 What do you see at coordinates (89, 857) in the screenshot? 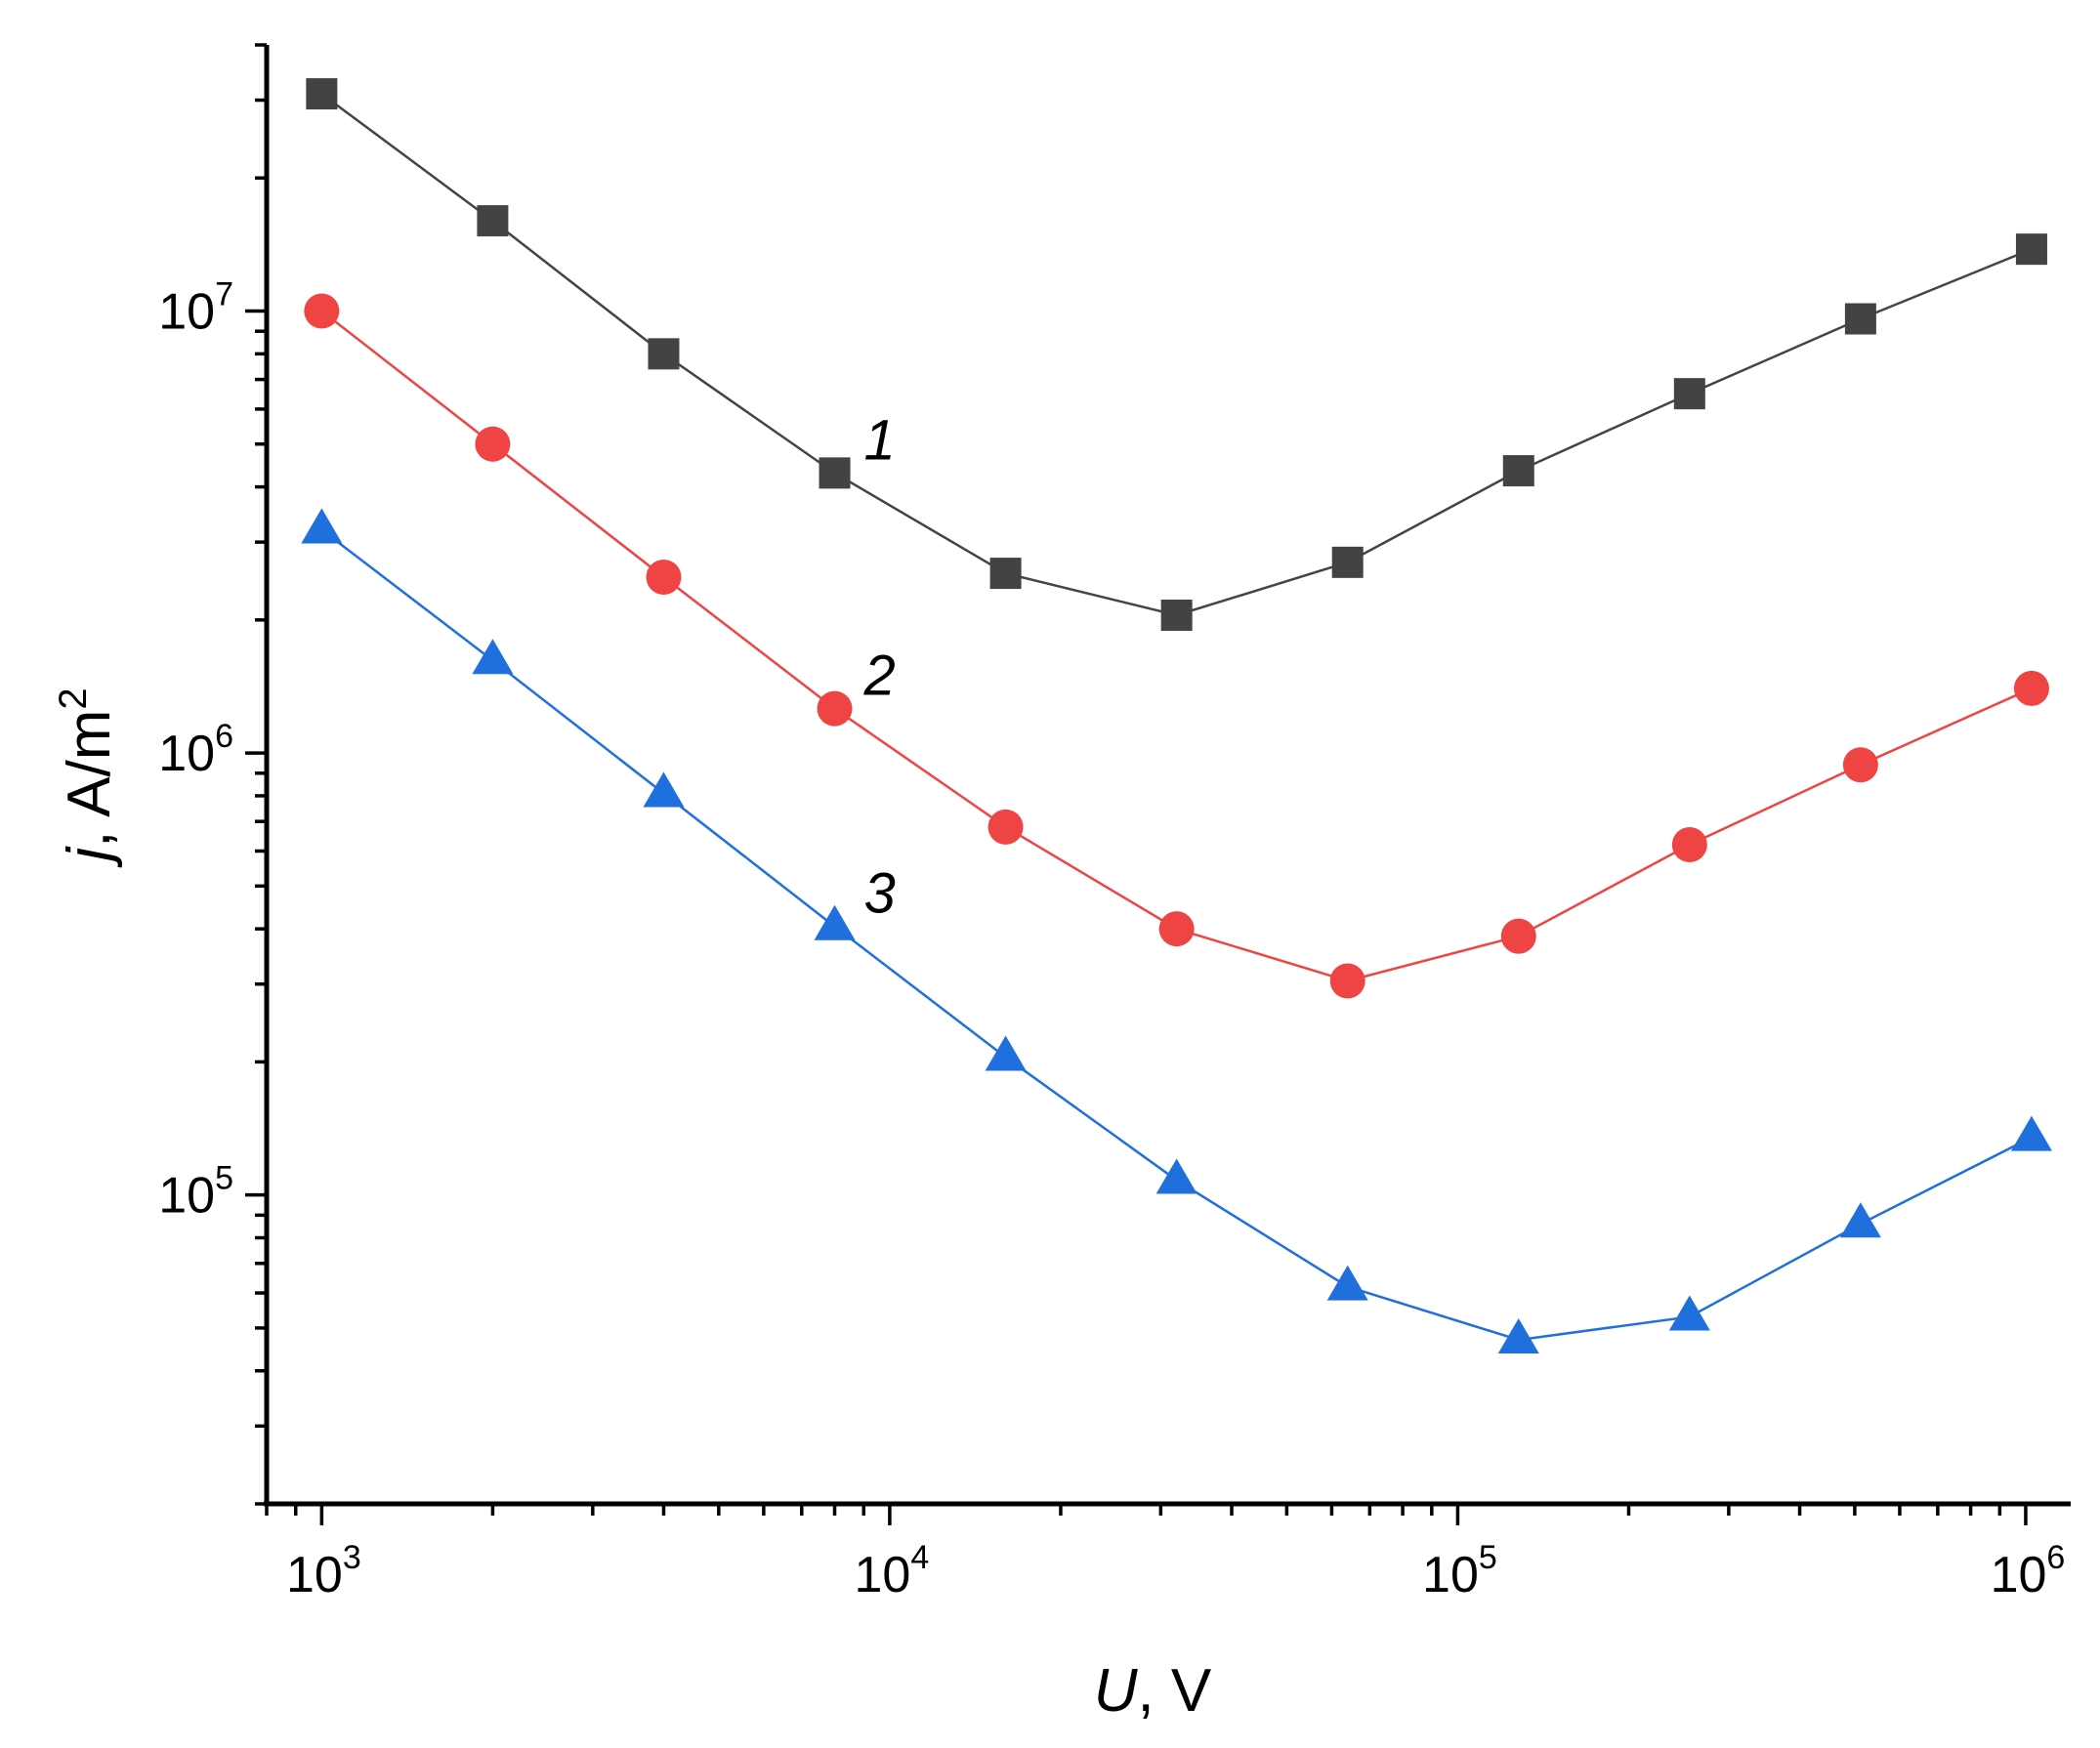
I see `y-axis-var: j` at bounding box center [89, 857].